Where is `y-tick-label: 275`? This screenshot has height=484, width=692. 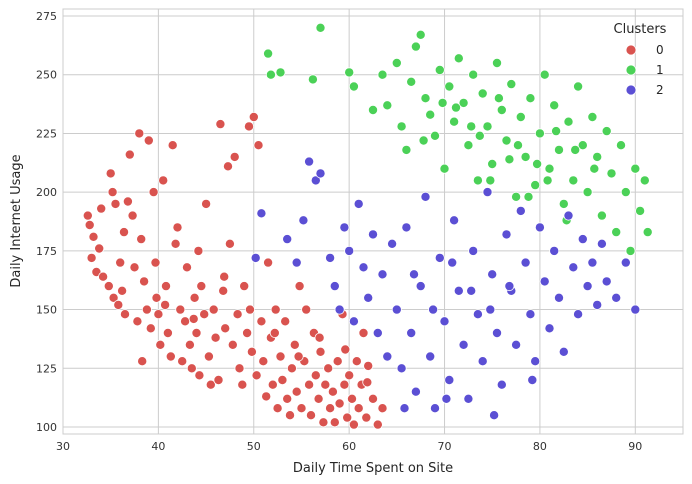
y-tick-label: 275 is located at coordinates (46, 16).